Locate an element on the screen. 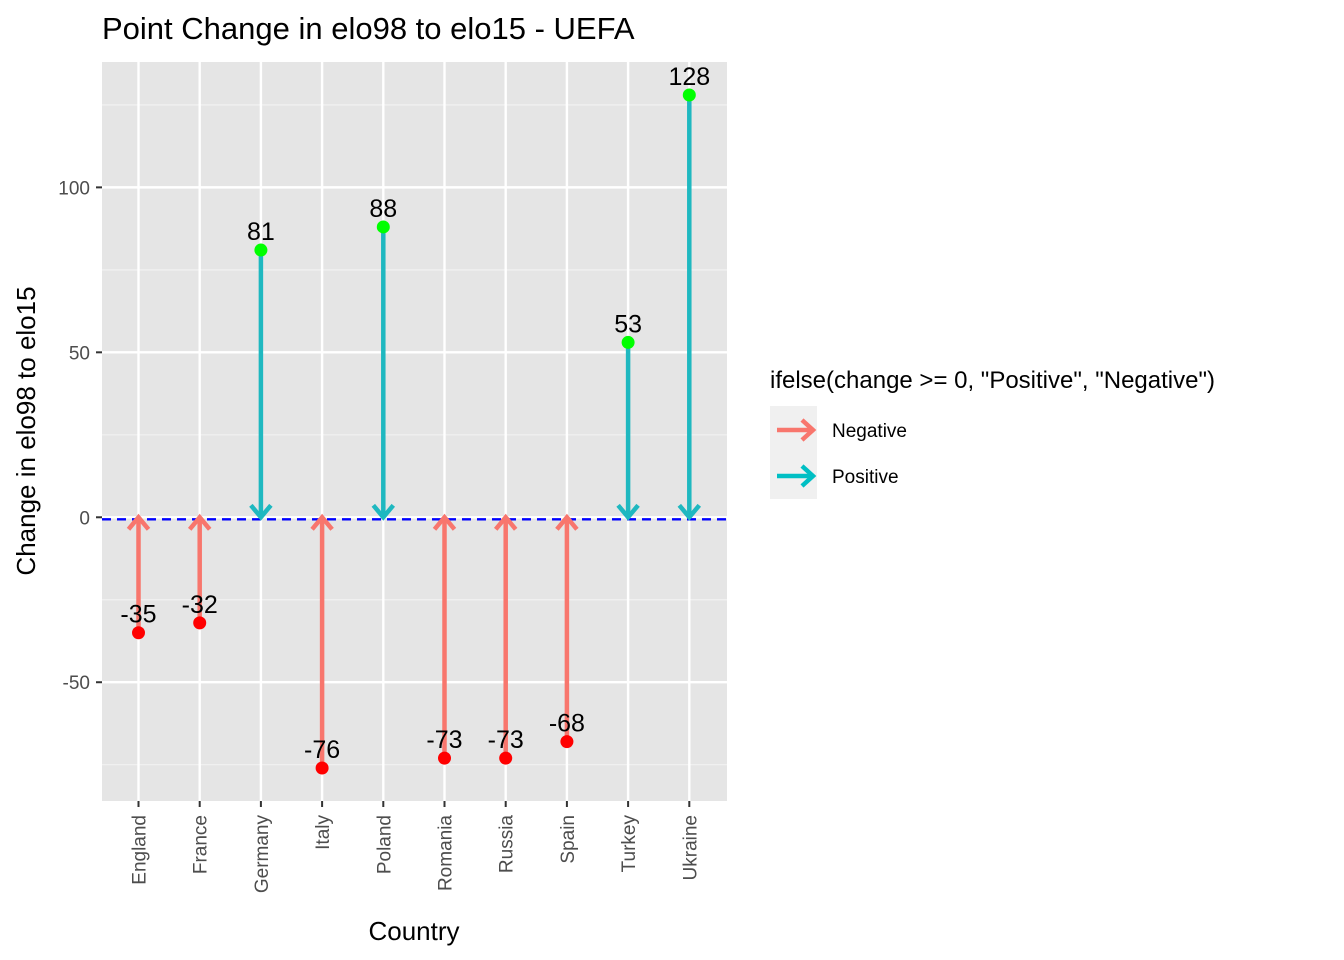 The image size is (1344, 960). legend-label: Positive is located at coordinates (865, 477).